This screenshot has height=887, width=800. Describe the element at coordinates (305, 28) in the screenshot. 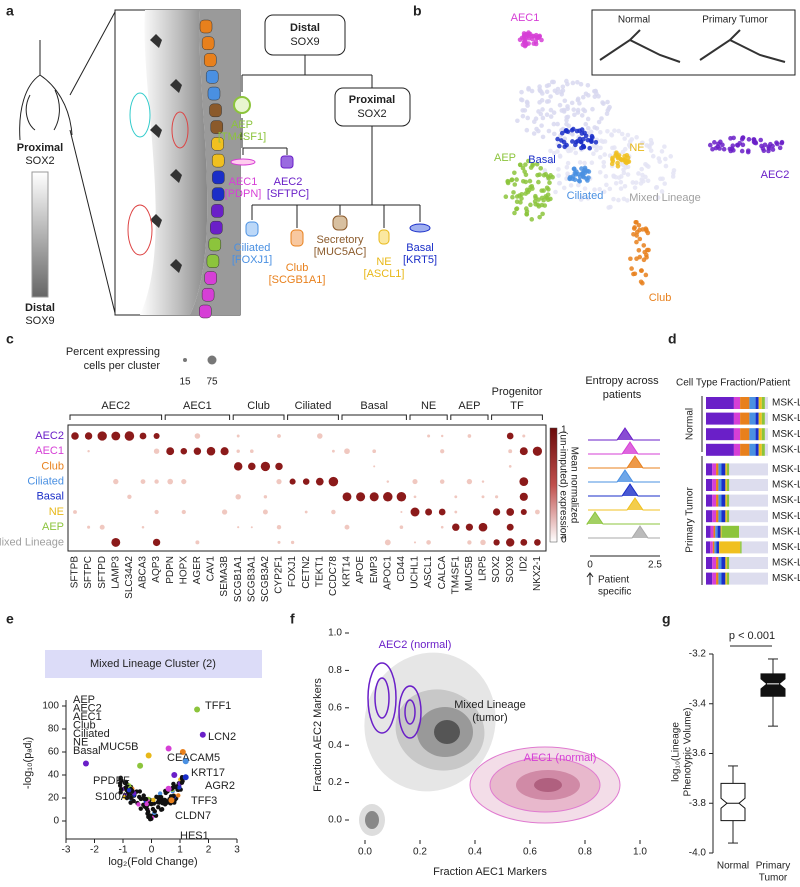

I see `tree-label: Distal` at that location.